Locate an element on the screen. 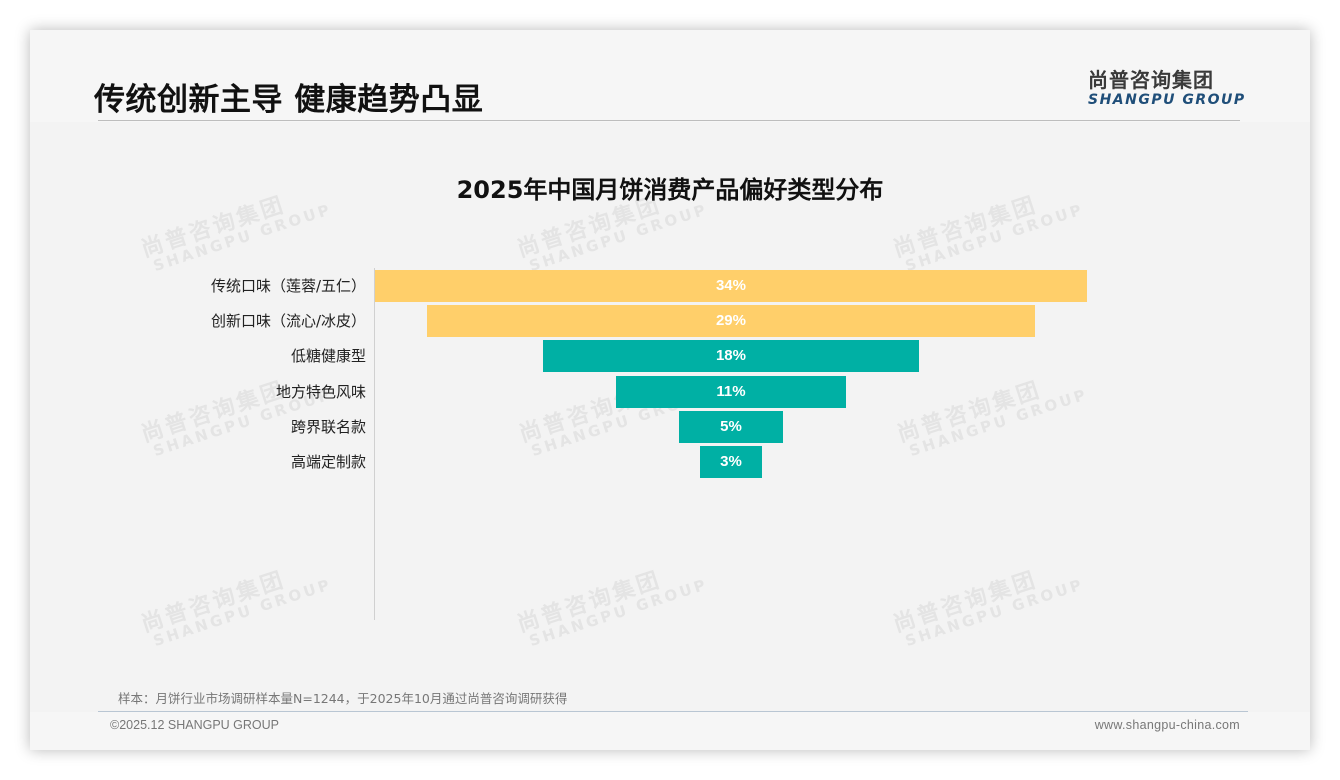 The width and height of the screenshot is (1340, 780). logo-cn: 尚普咨询集团 is located at coordinates (1151, 80).